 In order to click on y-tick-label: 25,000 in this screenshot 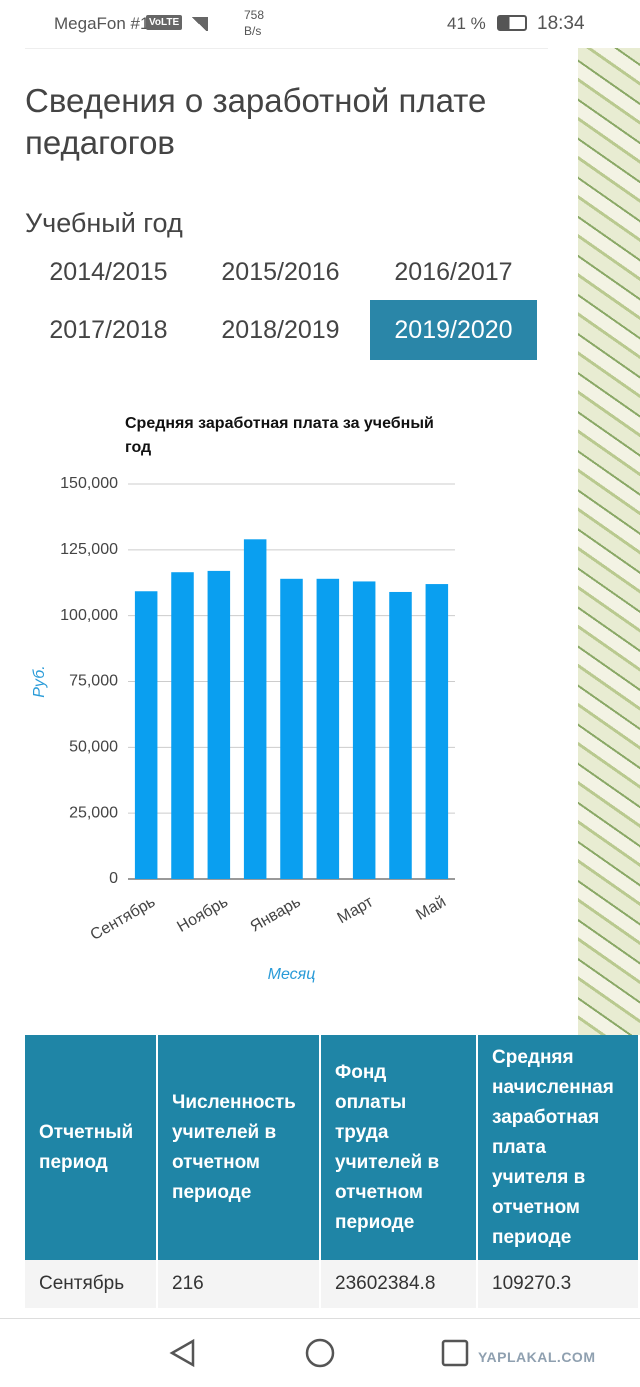, I will do `click(93, 812)`.